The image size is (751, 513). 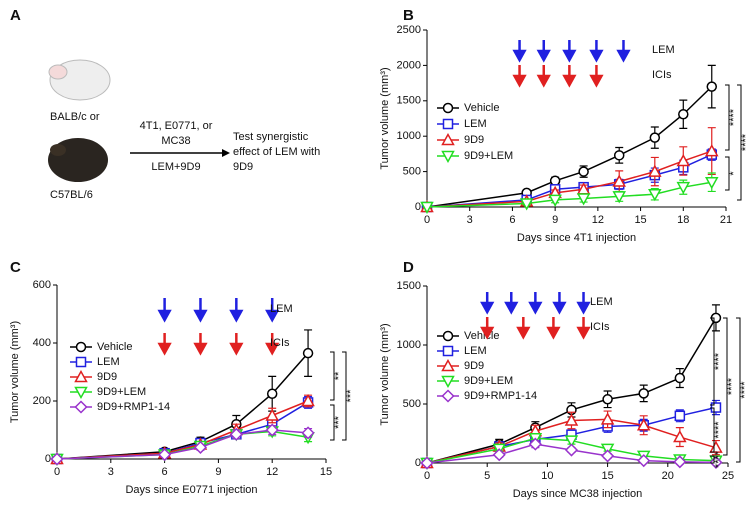 What do you see at coordinates (78, 160) in the screenshot?
I see `mouse-black` at bounding box center [78, 160].